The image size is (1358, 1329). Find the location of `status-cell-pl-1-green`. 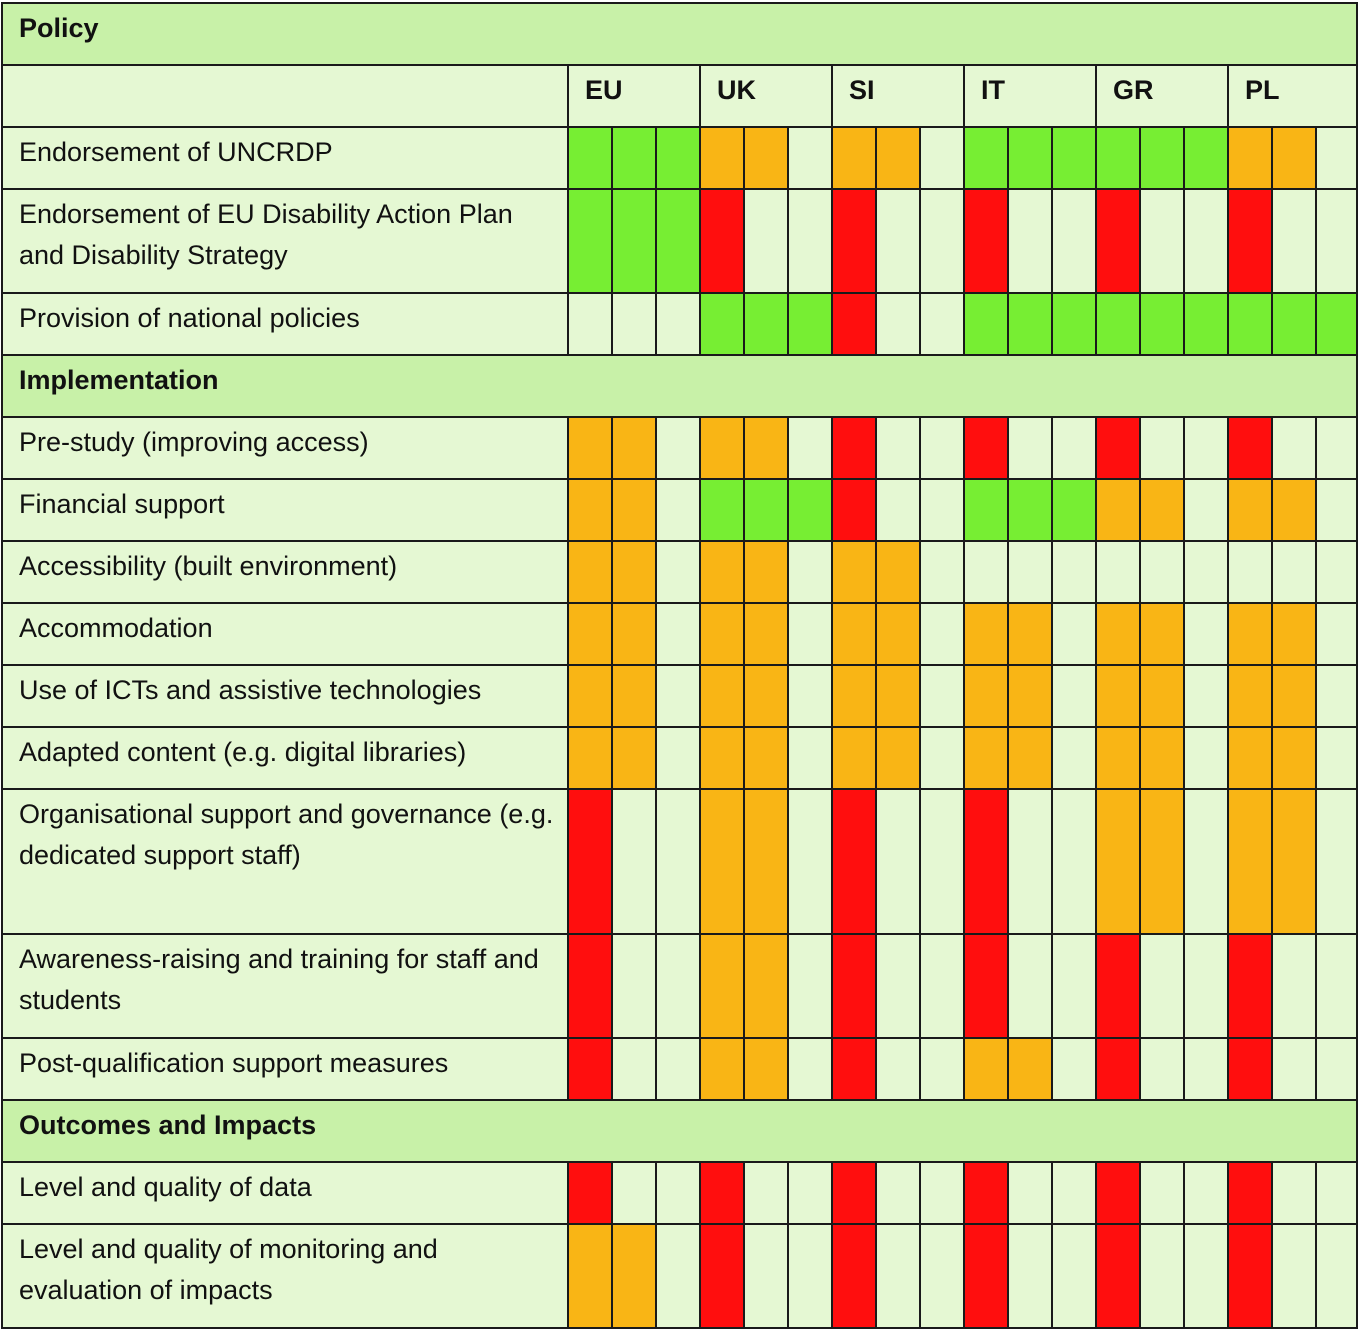

status-cell-pl-1-green is located at coordinates (1250, 324).